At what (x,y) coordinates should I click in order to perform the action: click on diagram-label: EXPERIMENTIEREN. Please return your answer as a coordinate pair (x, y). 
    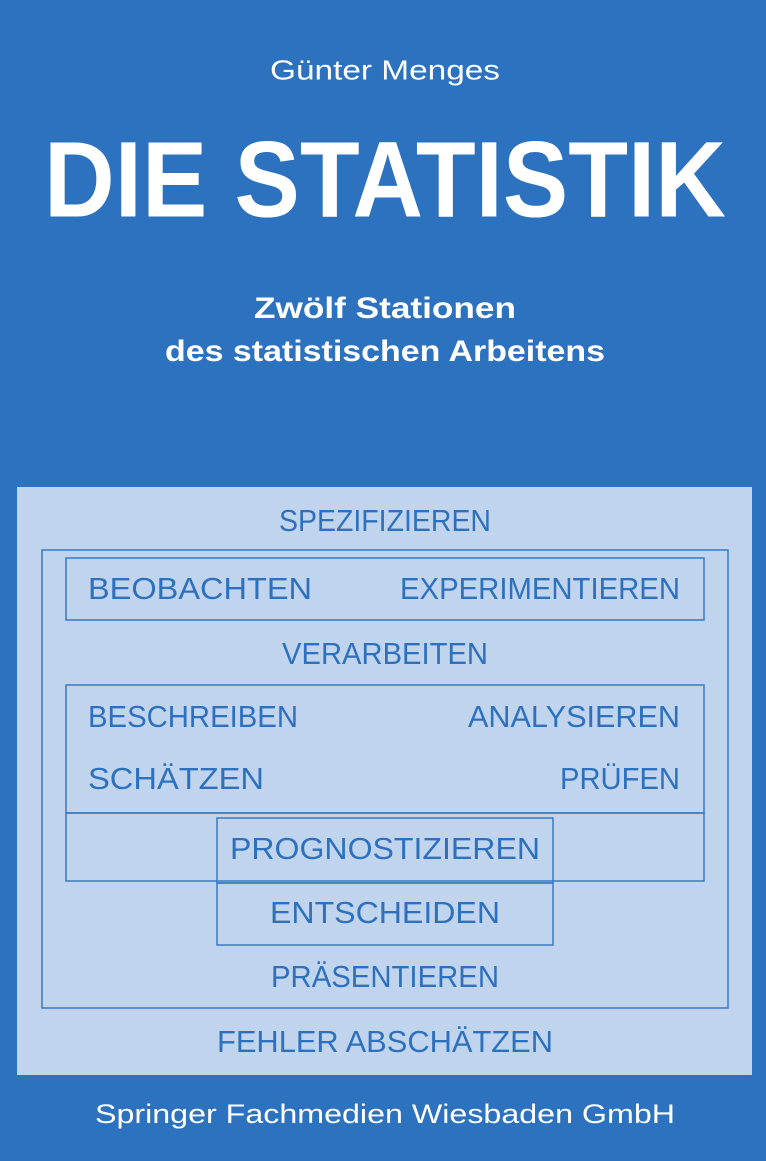
    Looking at the image, I should click on (540, 588).